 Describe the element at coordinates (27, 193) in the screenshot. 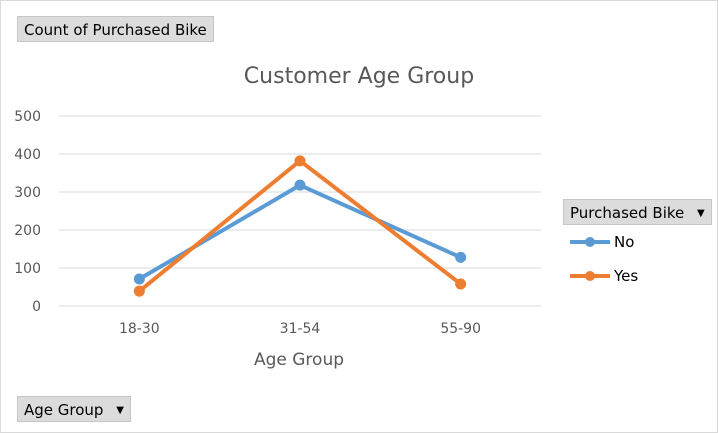

I see `y-tick-label: 300` at that location.